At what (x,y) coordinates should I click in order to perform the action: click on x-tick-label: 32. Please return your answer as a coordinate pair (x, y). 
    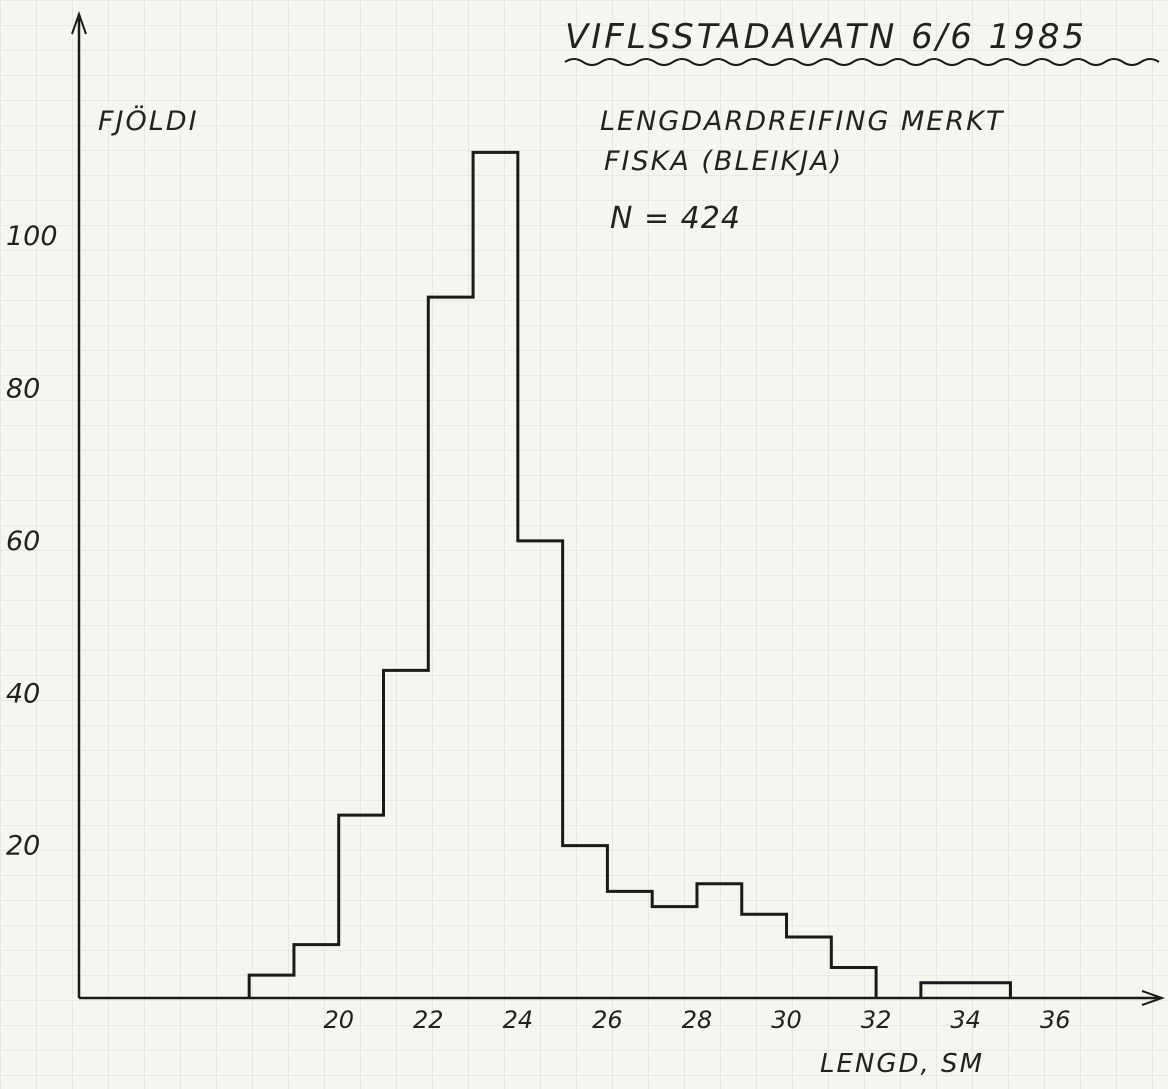
    Looking at the image, I should click on (876, 1020).